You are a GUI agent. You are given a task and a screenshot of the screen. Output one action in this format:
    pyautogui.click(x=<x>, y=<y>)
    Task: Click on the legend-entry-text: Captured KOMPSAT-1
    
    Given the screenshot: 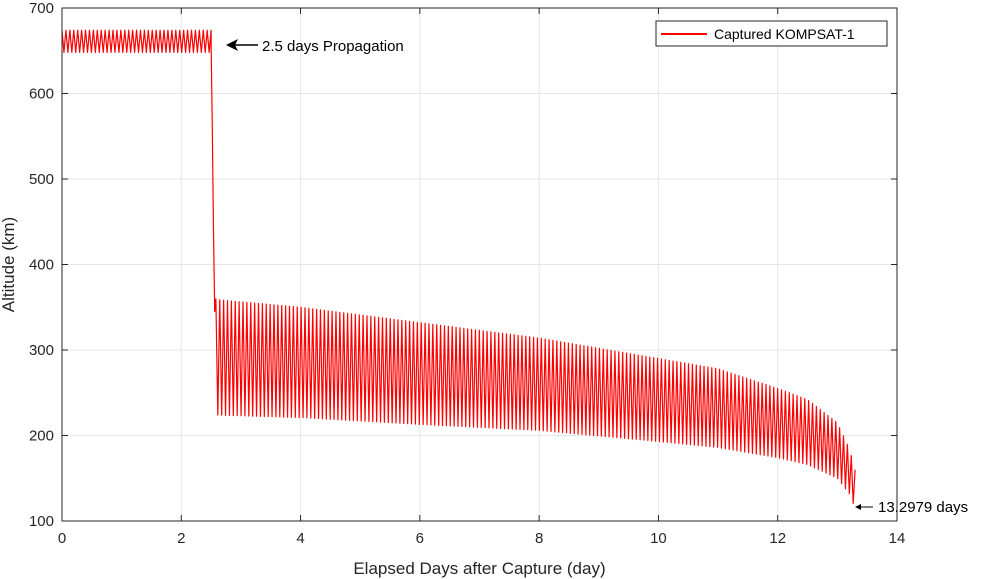 What is the action you would take?
    pyautogui.click(x=784, y=34)
    